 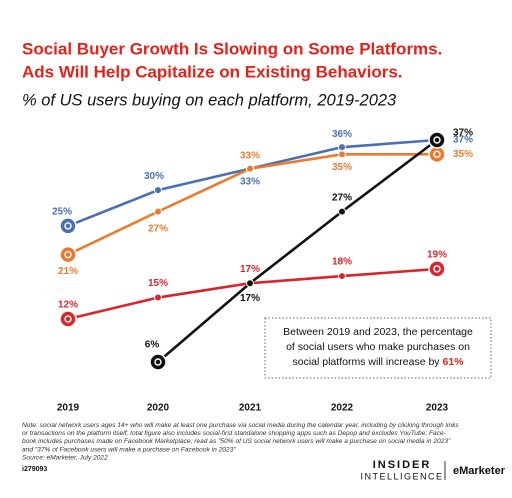 I want to click on x-tick-label: 2020, so click(x=158, y=408).